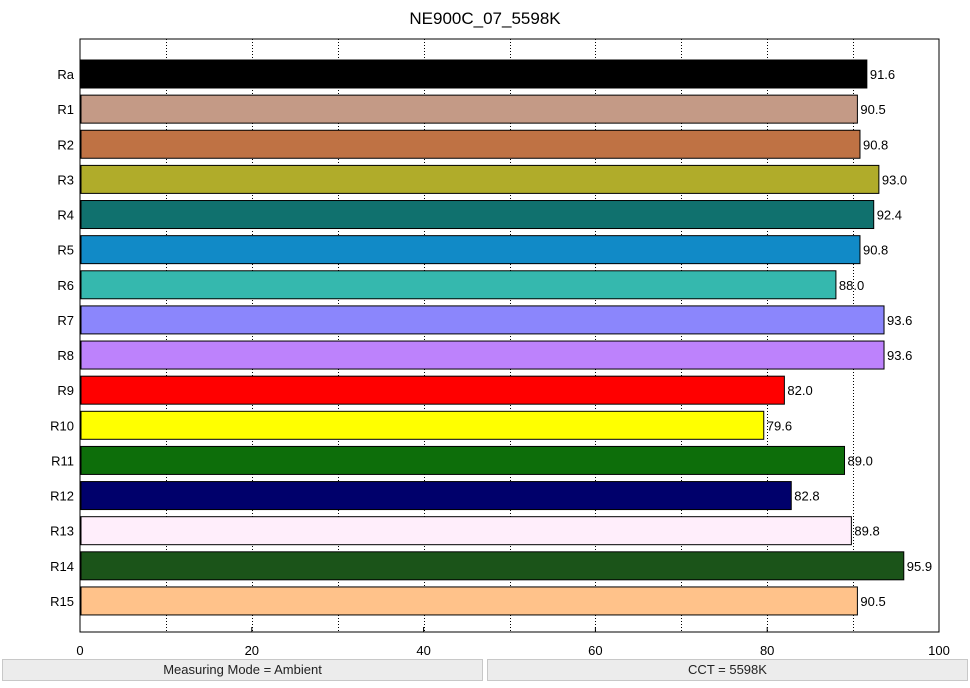  What do you see at coordinates (62, 460) in the screenshot?
I see `category-label-r11: R11` at bounding box center [62, 460].